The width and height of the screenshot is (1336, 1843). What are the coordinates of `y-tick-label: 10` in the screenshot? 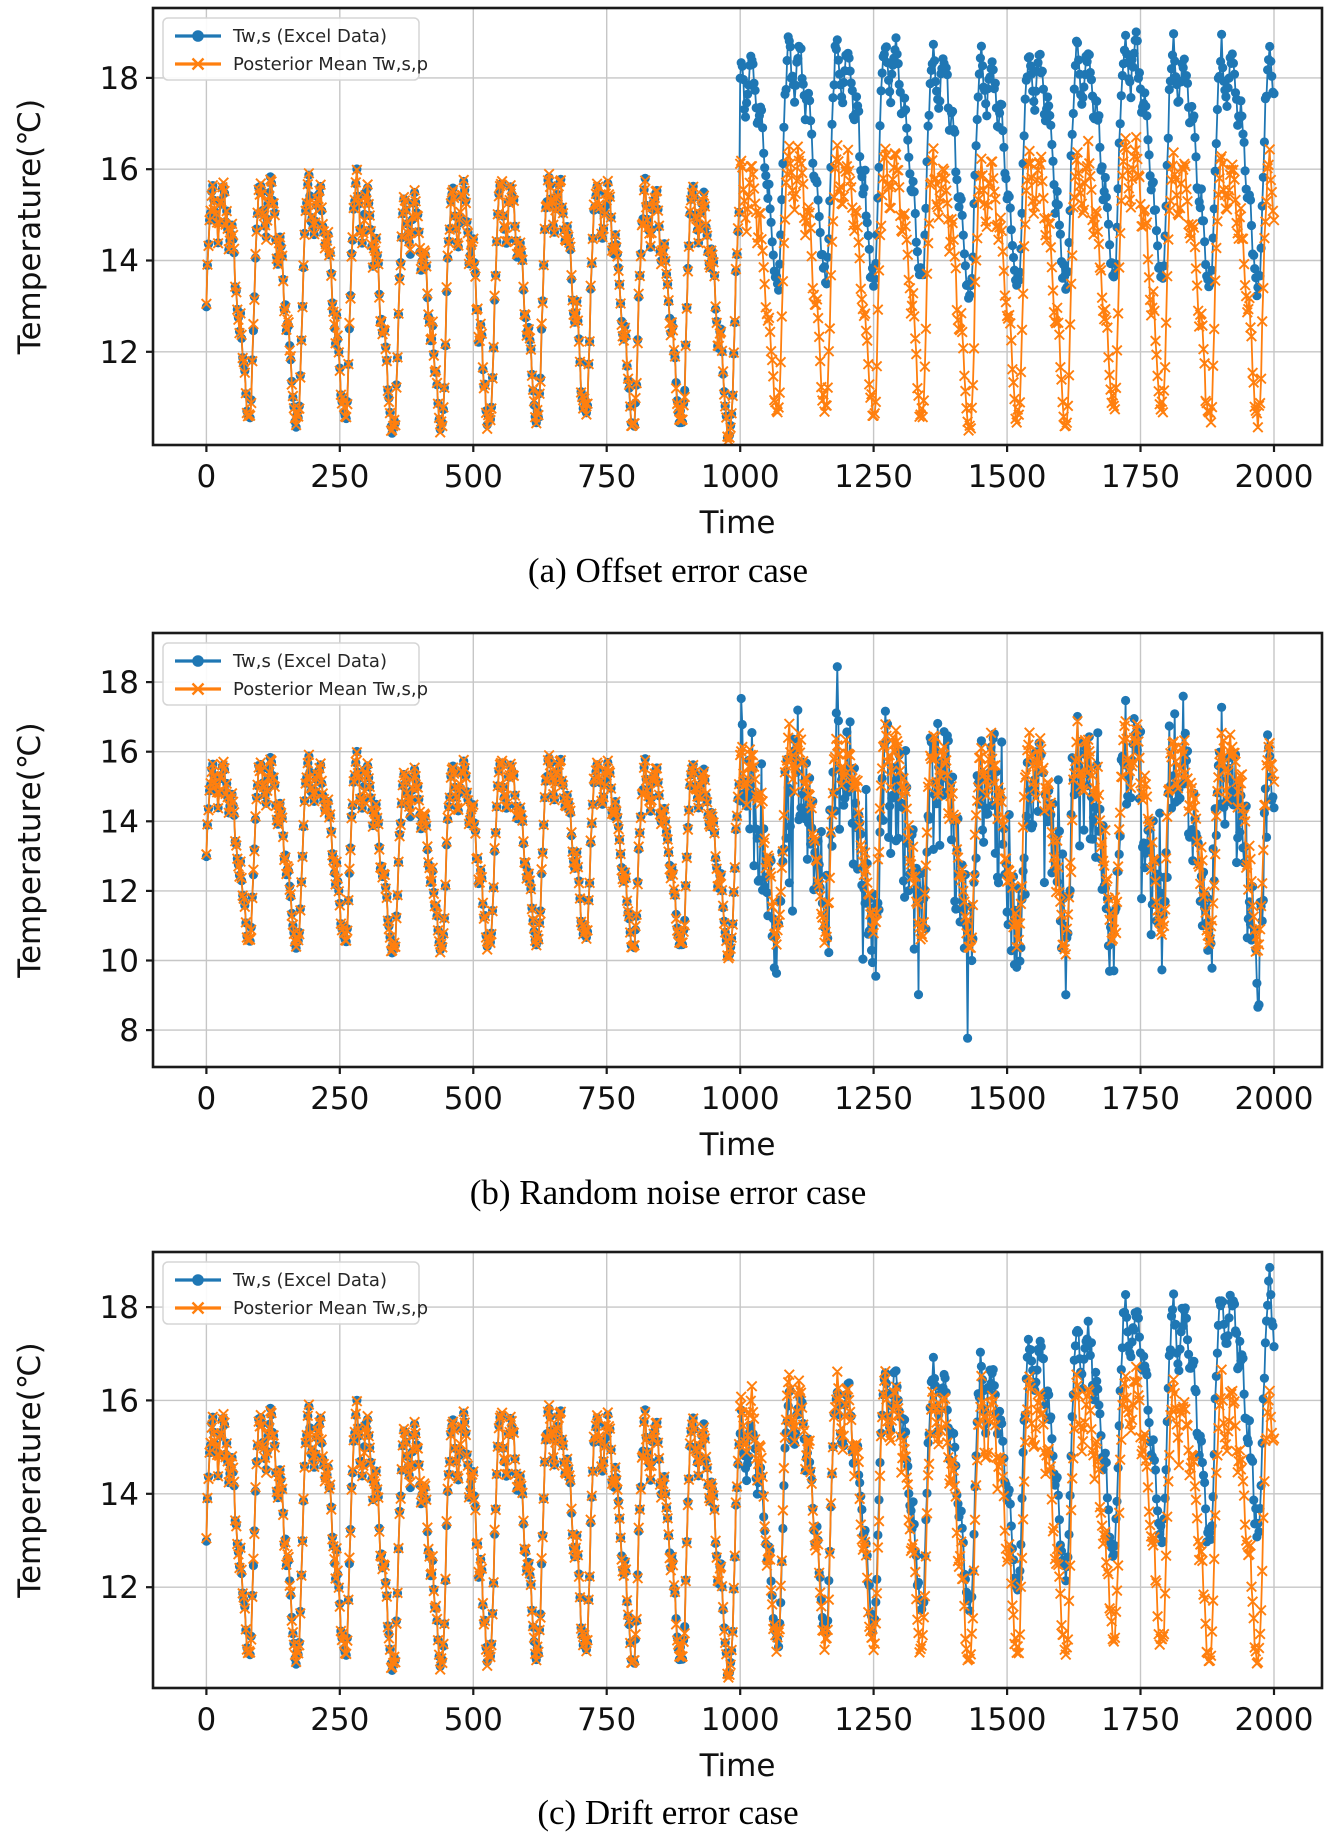 It's located at (119, 962).